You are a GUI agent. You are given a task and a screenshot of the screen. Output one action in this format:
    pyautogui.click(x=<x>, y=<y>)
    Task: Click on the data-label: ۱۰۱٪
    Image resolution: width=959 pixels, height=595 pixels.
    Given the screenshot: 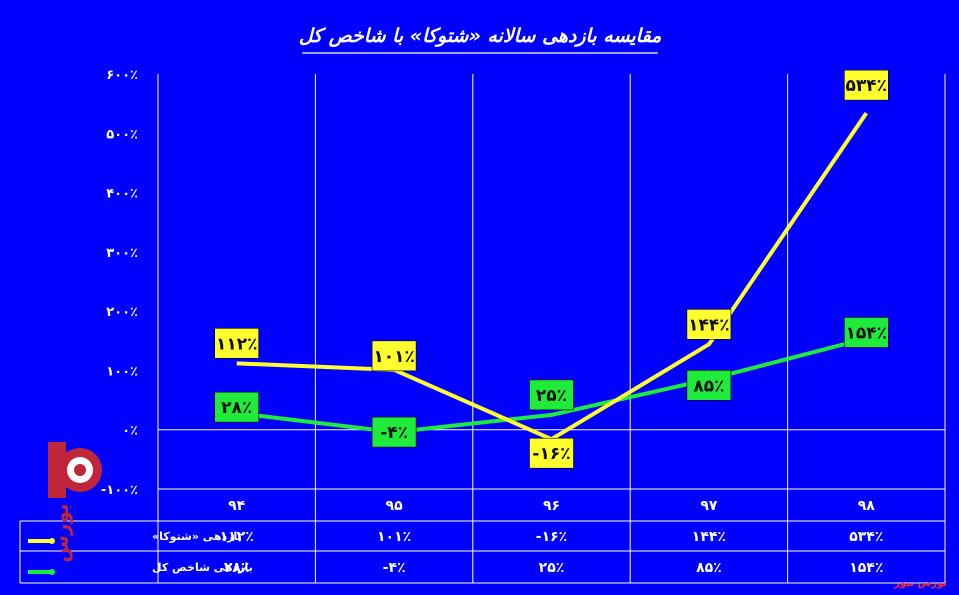 What is the action you would take?
    pyautogui.click(x=394, y=357)
    